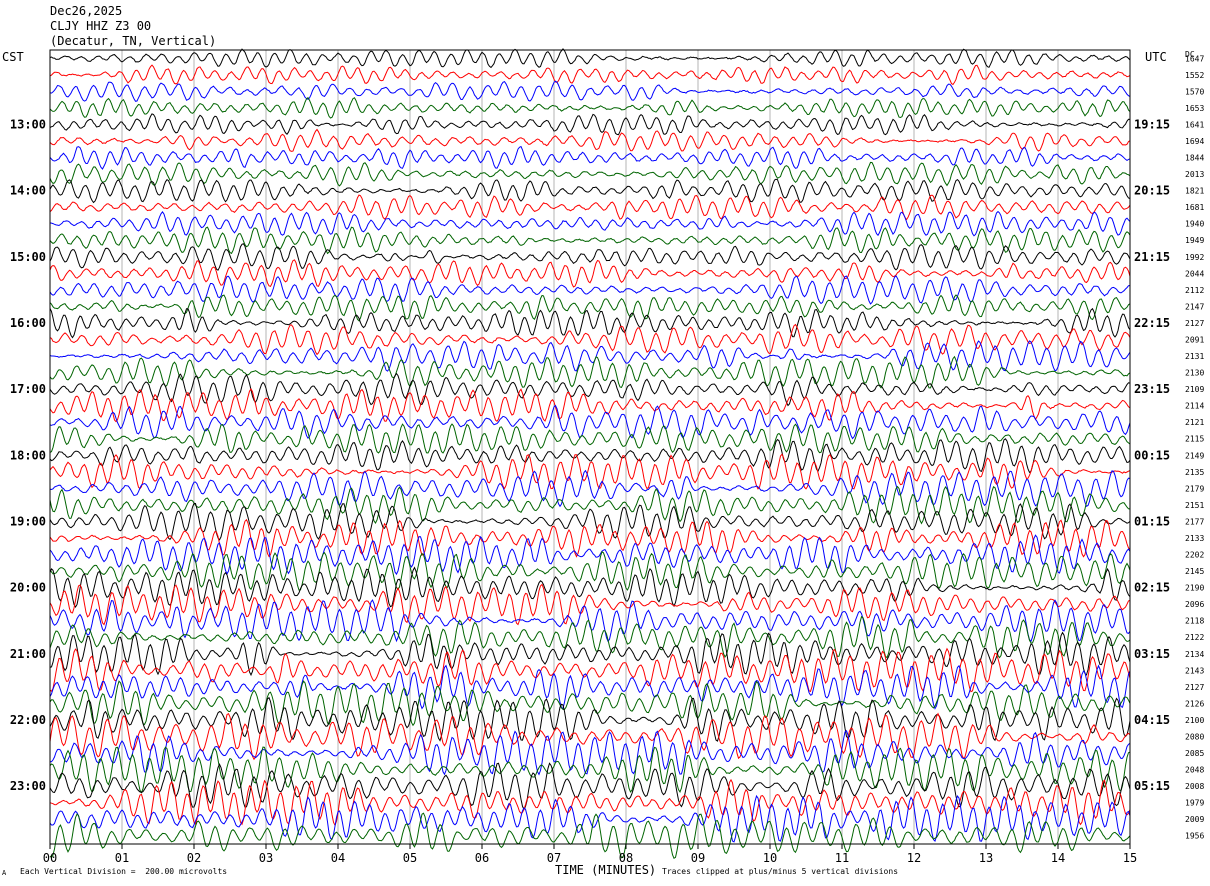  What do you see at coordinates (1194, 803) in the screenshot?
I see `dc-offset-label: 1979` at bounding box center [1194, 803].